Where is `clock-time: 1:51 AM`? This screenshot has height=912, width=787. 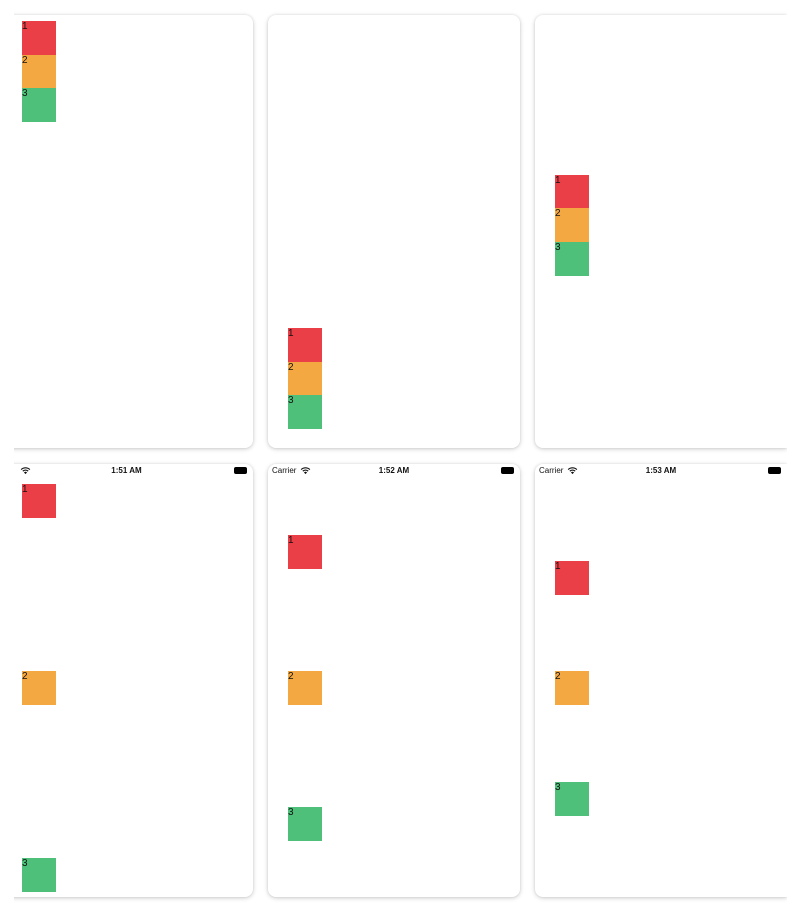
clock-time: 1:51 AM is located at coordinates (126, 470).